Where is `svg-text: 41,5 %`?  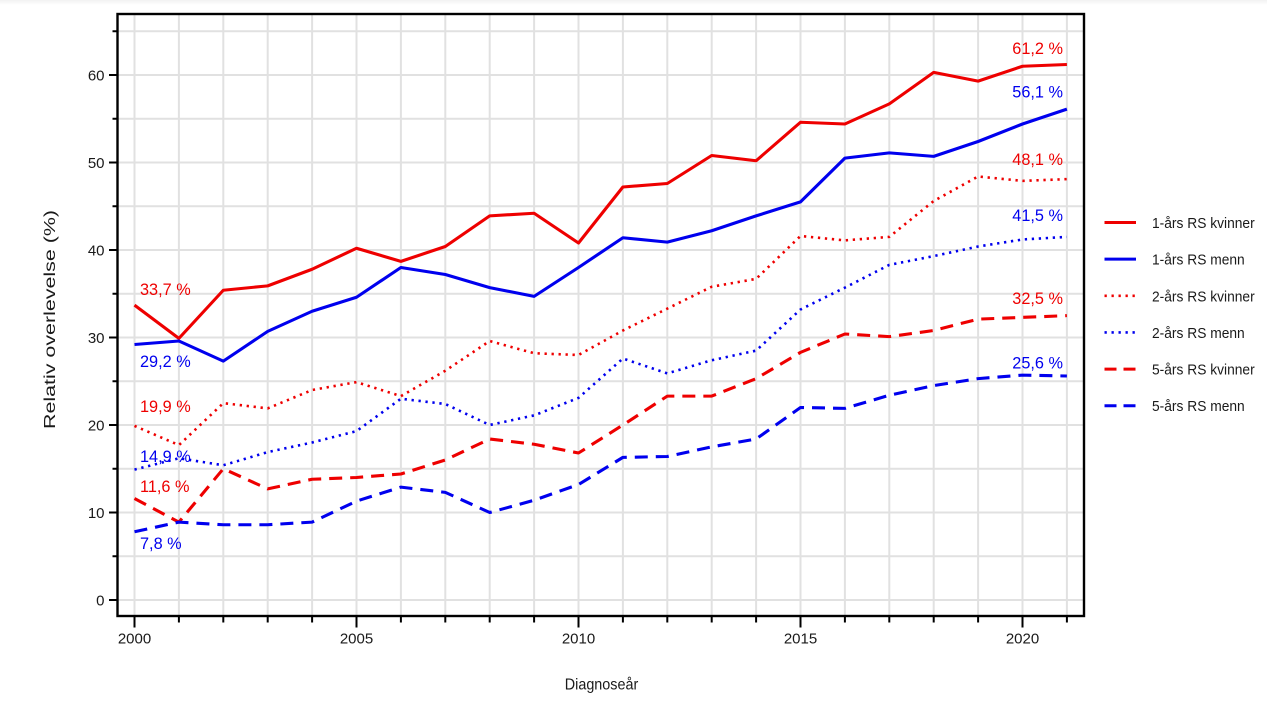 svg-text: 41,5 % is located at coordinates (1037, 216).